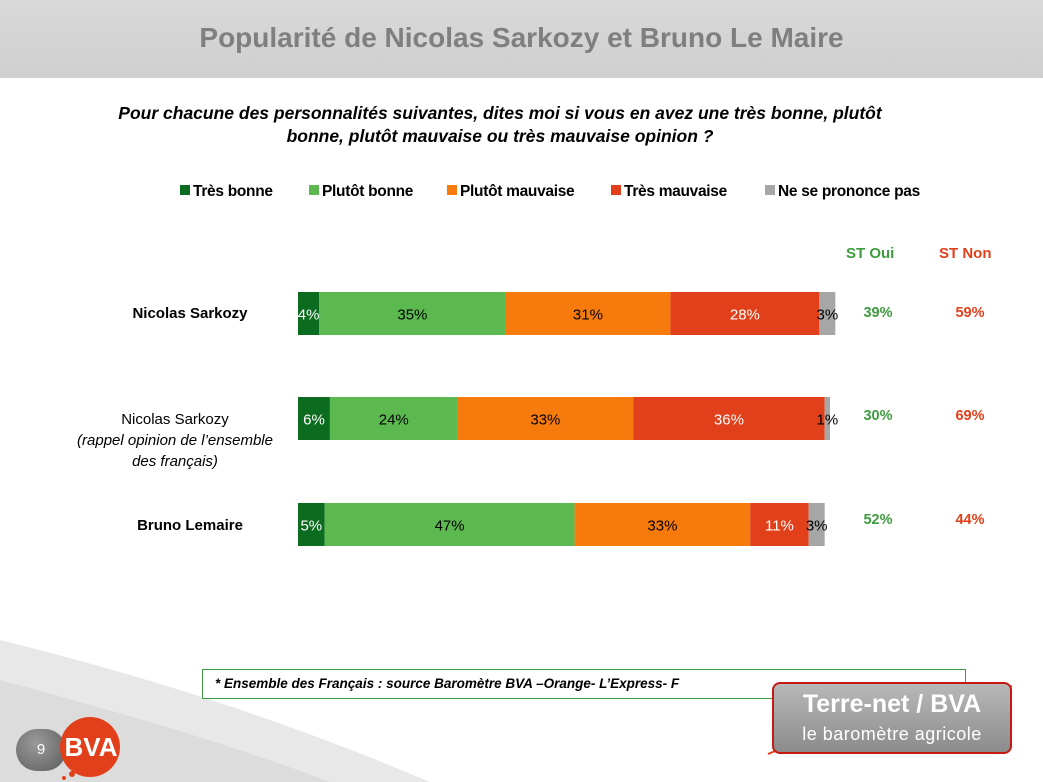 Image resolution: width=1043 pixels, height=782 pixels. I want to click on st-non-value: 69%, so click(970, 416).